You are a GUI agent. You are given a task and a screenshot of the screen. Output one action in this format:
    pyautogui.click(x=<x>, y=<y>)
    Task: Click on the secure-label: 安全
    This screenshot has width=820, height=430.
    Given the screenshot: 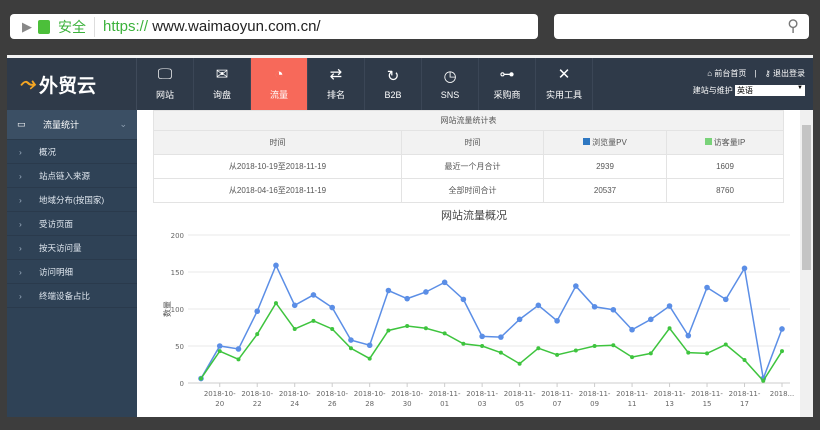 What is the action you would take?
    pyautogui.click(x=76, y=26)
    